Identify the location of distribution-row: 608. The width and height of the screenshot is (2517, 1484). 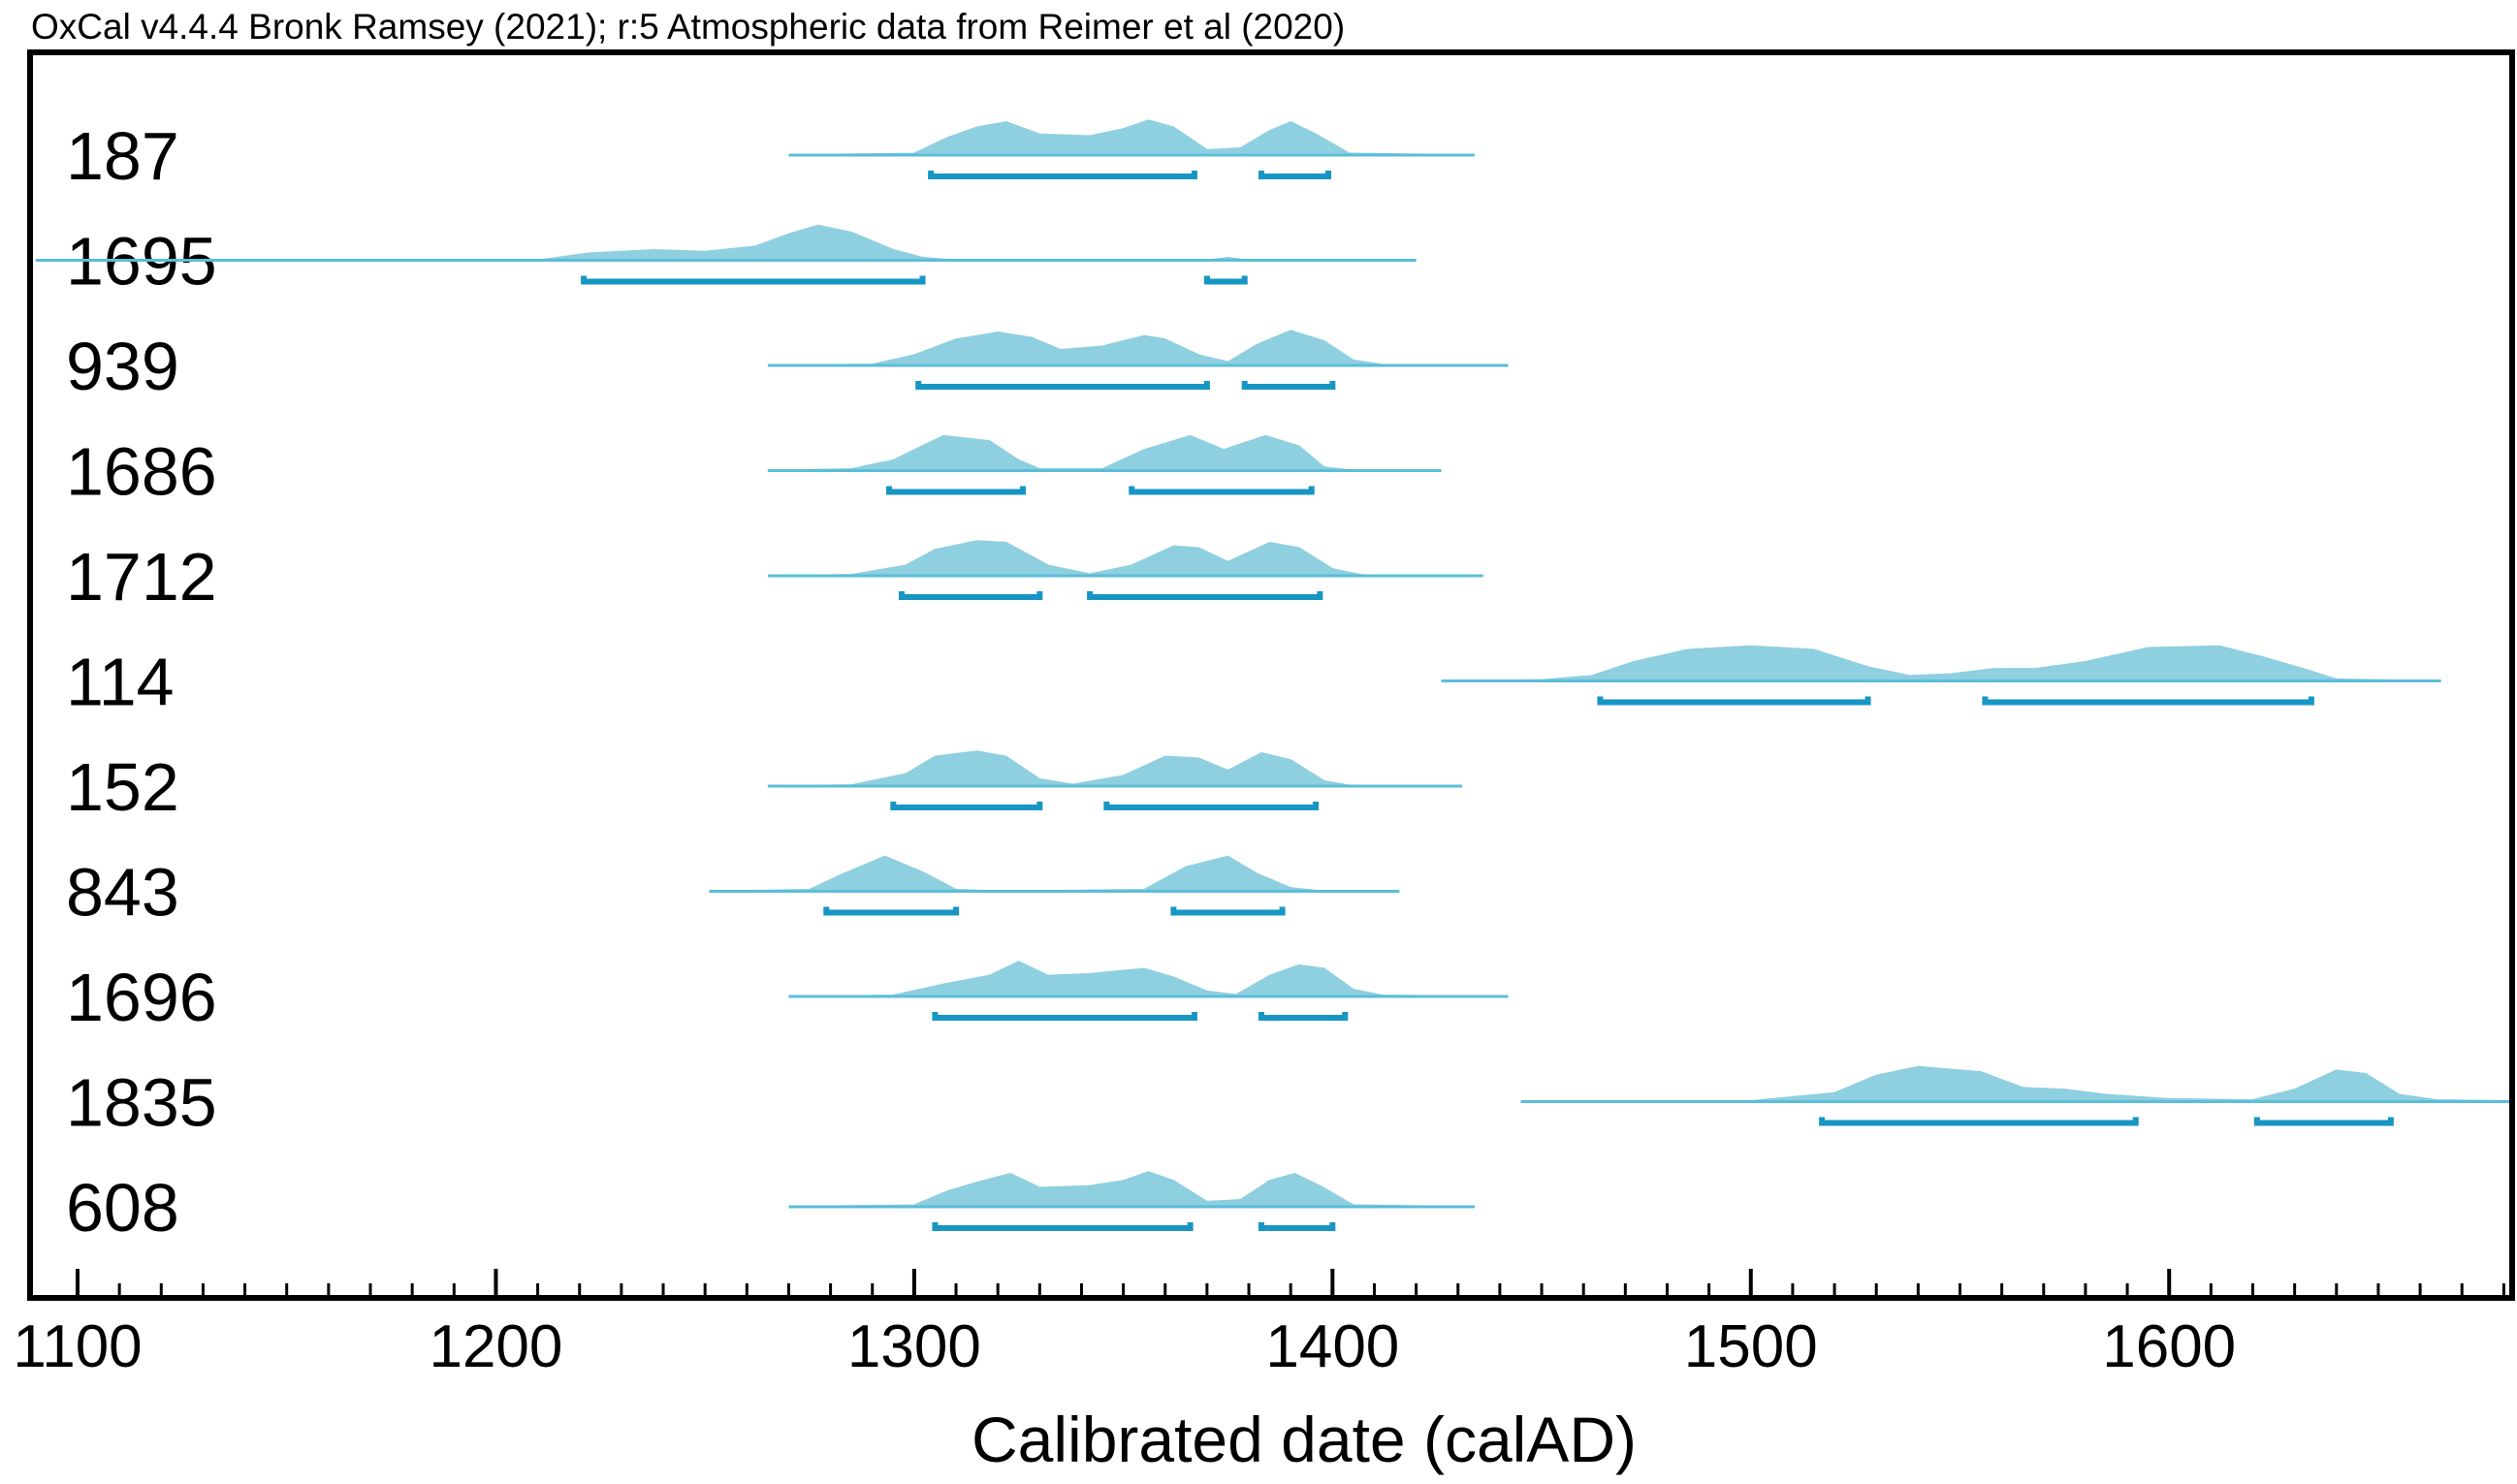
(771, 1208).